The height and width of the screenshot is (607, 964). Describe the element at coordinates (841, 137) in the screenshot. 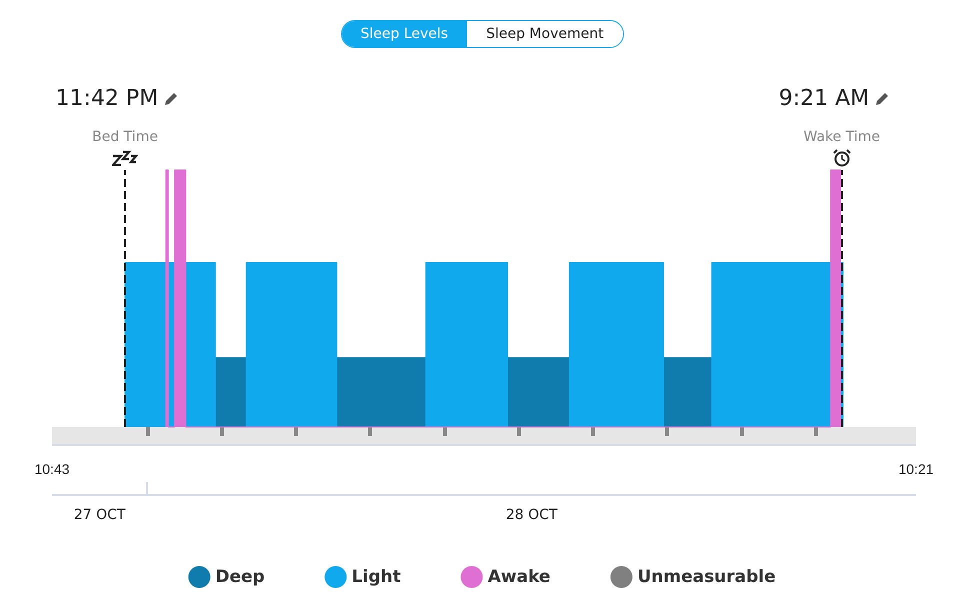

I see `ref-line-label: Wake Time` at that location.